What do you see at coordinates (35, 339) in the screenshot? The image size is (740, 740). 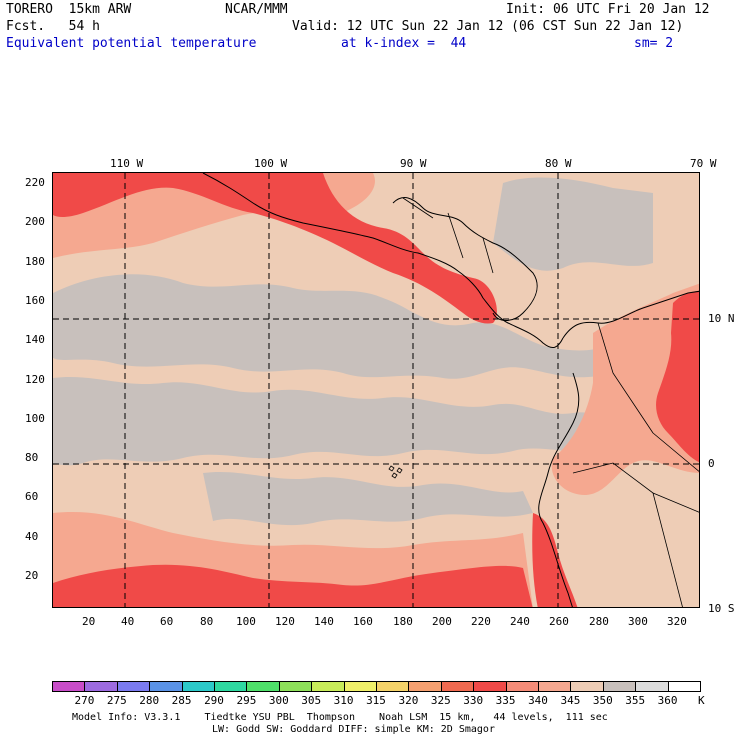 I see `grid-label-y: 140` at bounding box center [35, 339].